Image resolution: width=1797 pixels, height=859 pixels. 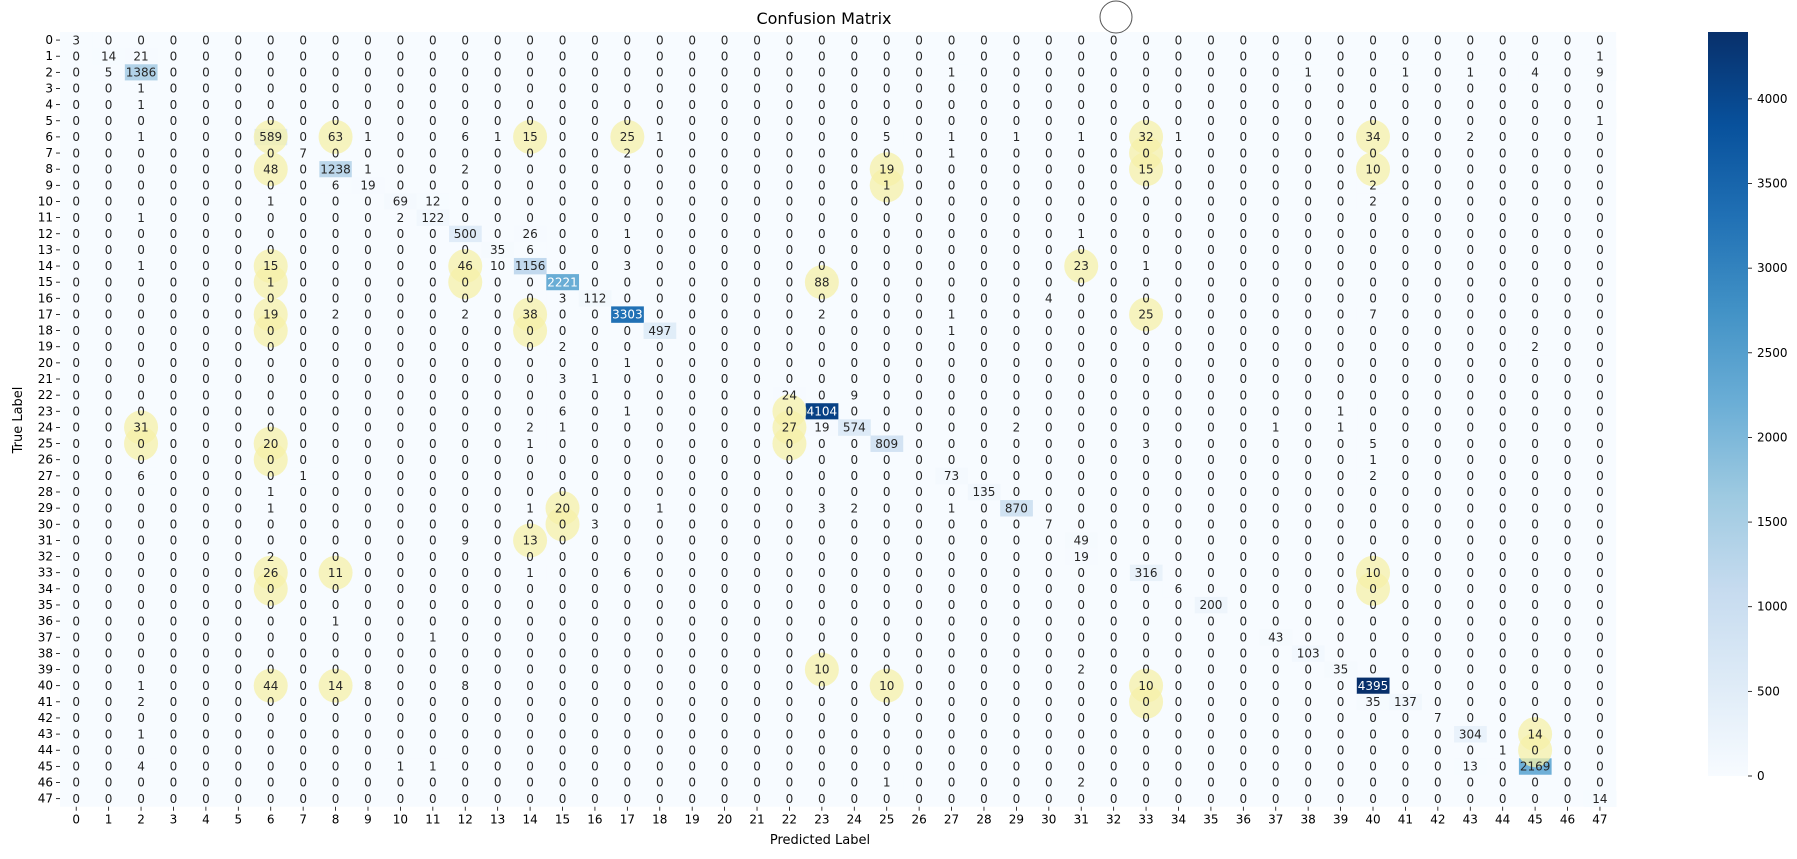 What do you see at coordinates (206, 153) in the screenshot?
I see `cell-value-7-4: 0` at bounding box center [206, 153].